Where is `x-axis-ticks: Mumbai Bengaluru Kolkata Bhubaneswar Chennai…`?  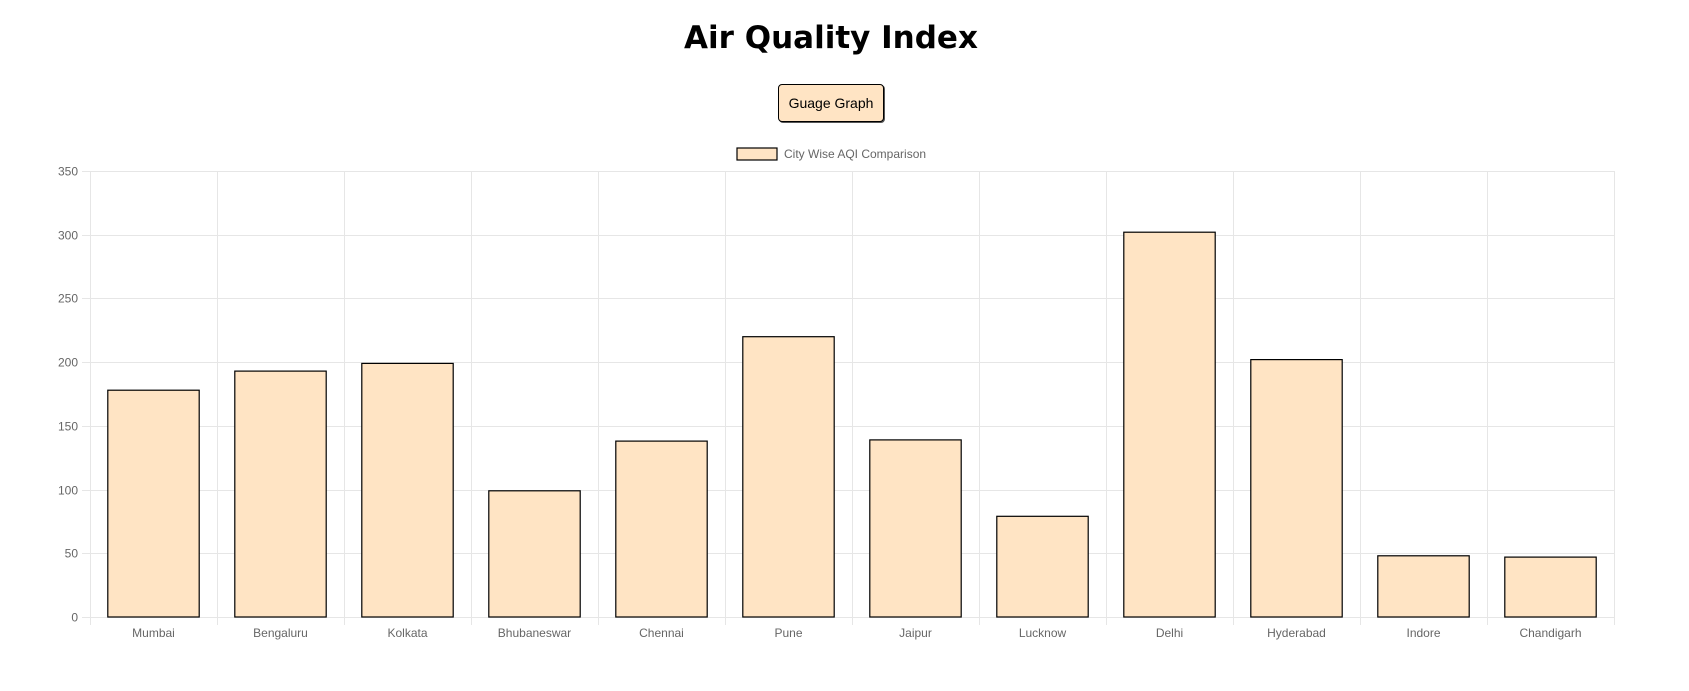 x-axis-ticks: Mumbai Bengaluru Kolkata Bhubaneswar Chennai… is located at coordinates (856, 633).